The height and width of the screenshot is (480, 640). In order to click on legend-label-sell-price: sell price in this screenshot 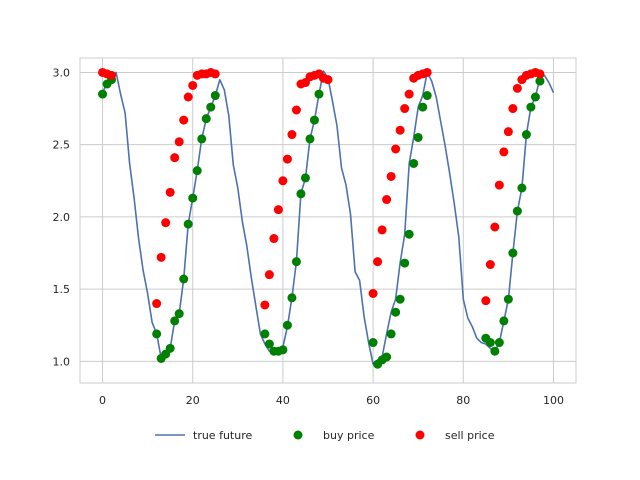, I will do `click(470, 435)`.